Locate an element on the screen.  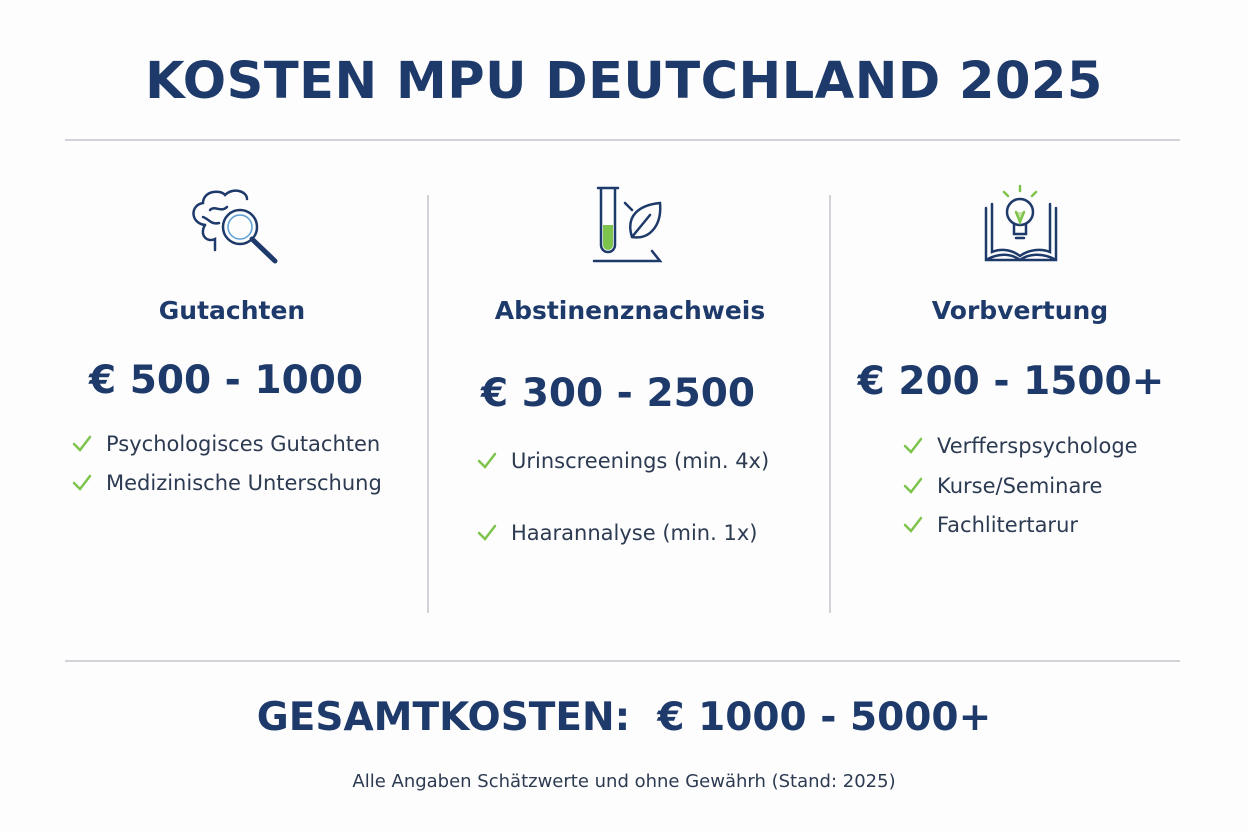
brain-icon is located at coordinates (235, 226).